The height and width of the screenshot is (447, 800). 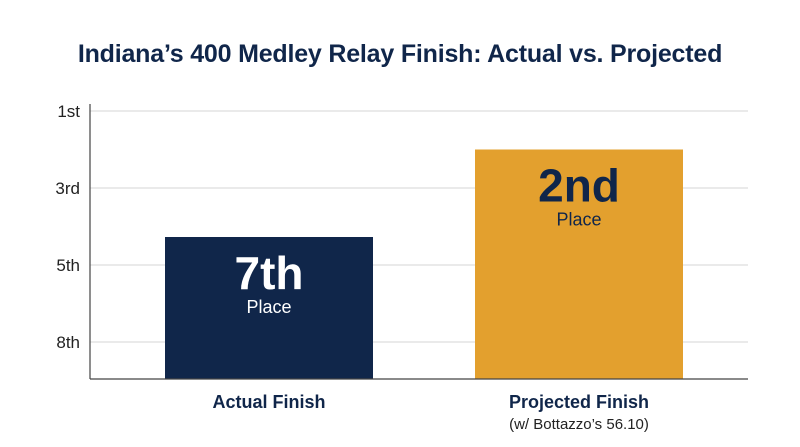 I want to click on y-tick-label: 5th, so click(x=68, y=265).